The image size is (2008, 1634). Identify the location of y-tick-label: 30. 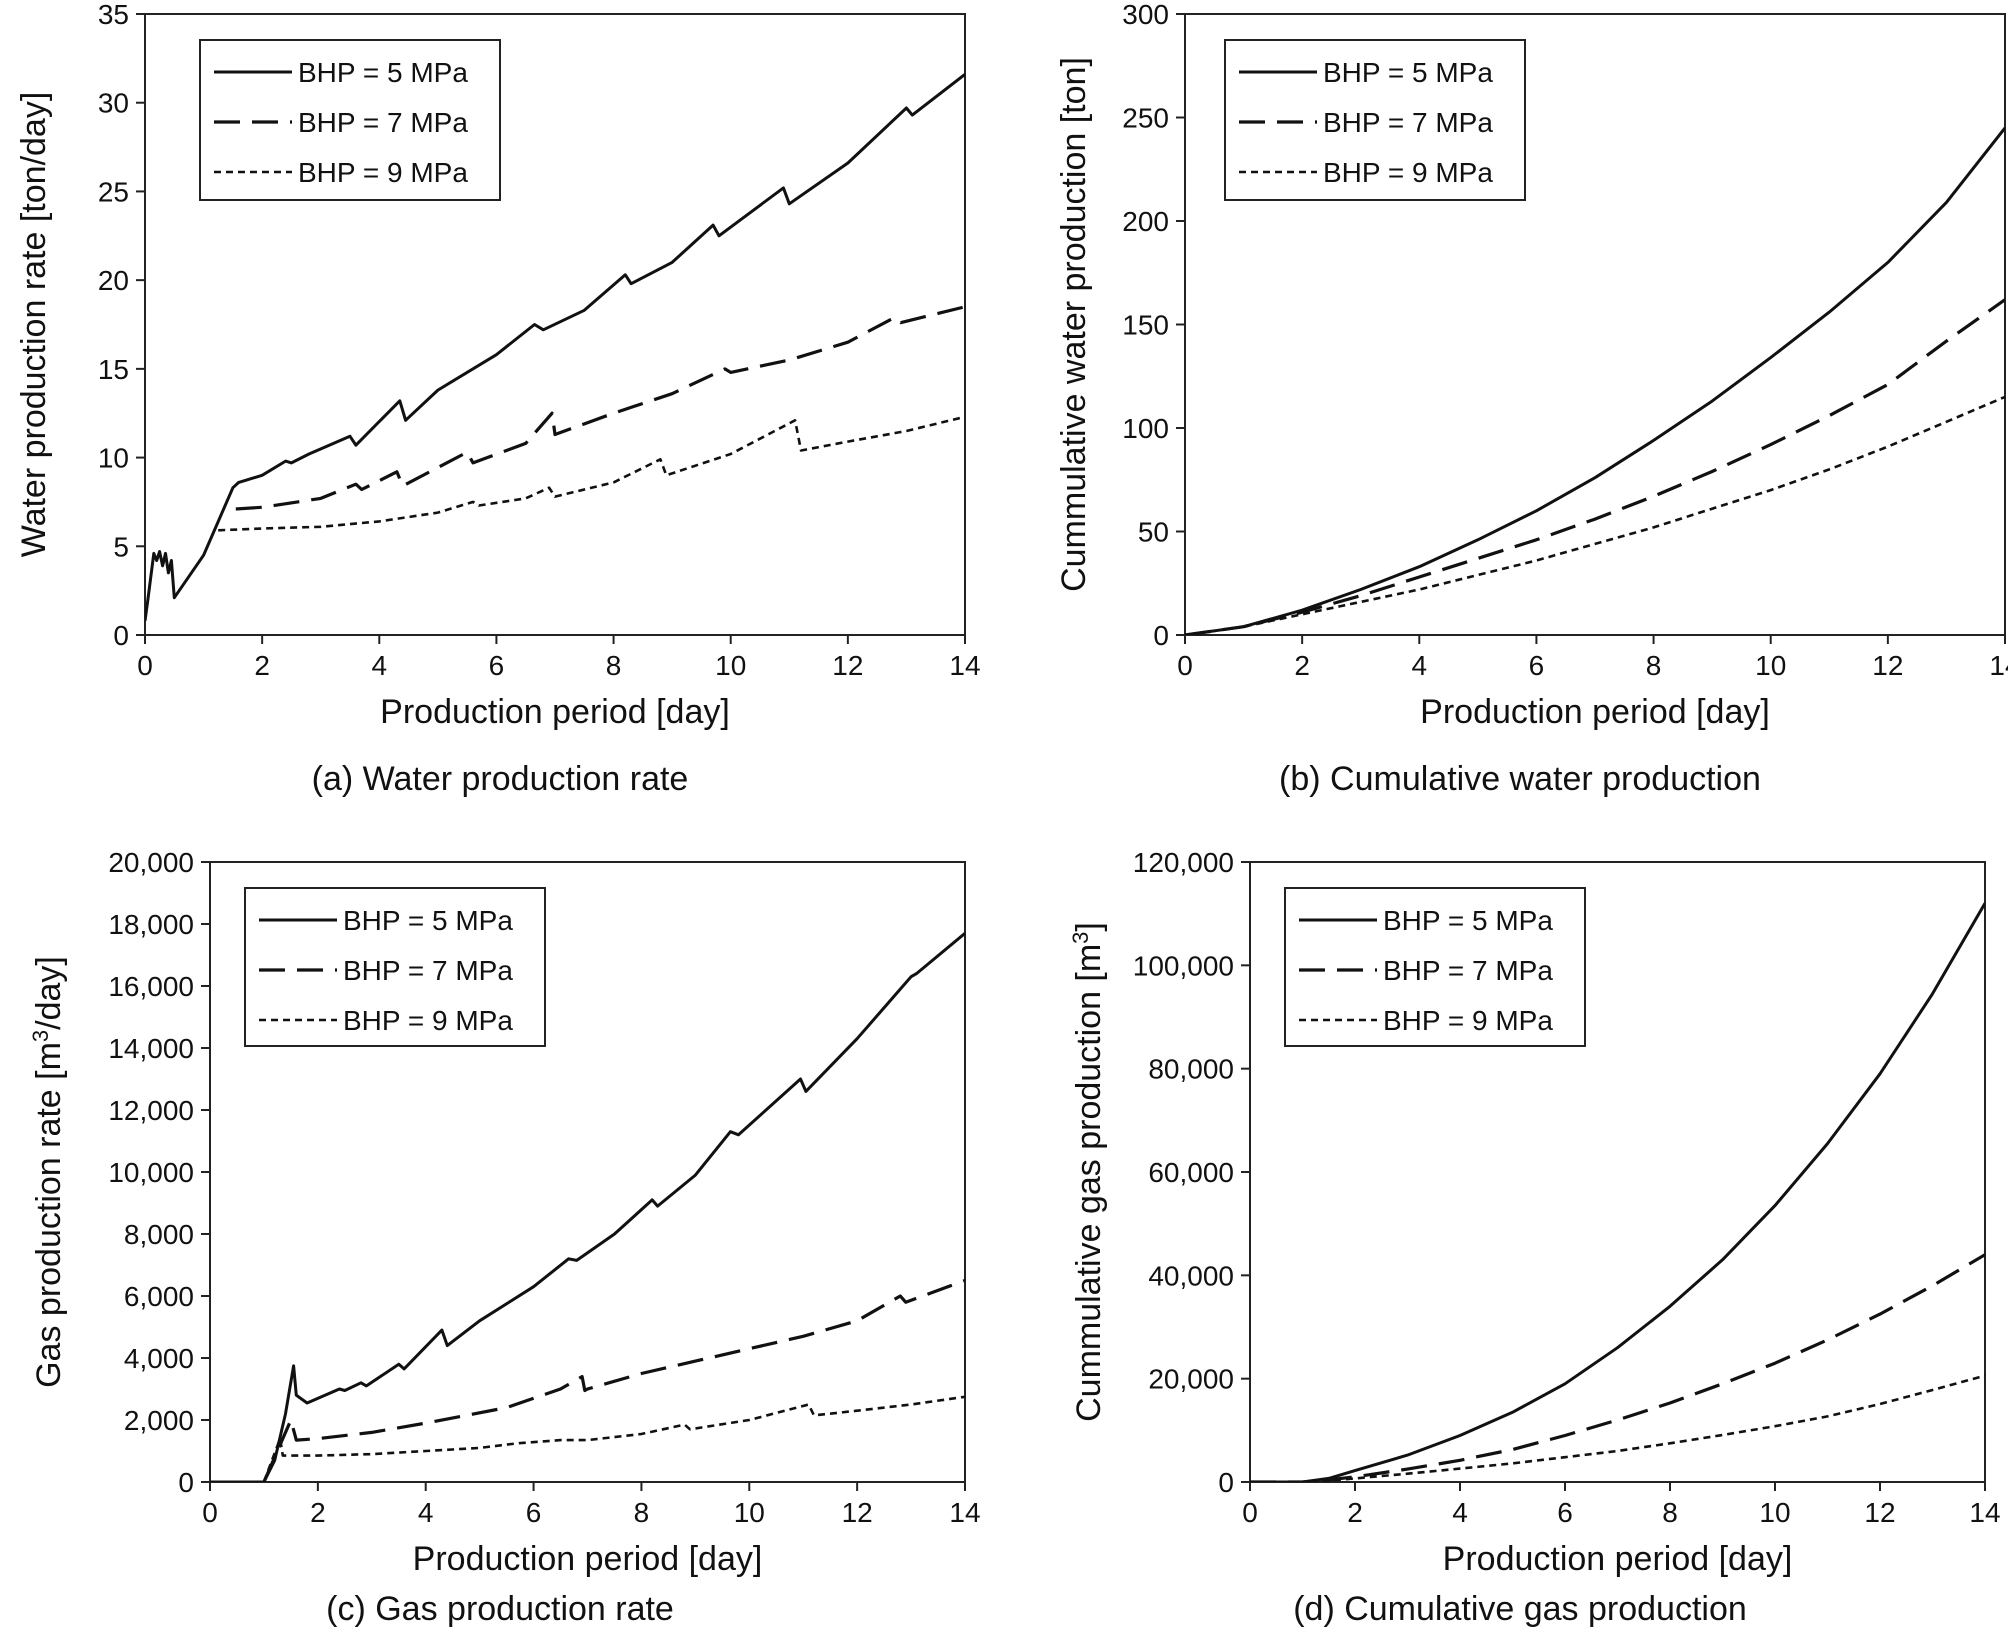
(113, 103).